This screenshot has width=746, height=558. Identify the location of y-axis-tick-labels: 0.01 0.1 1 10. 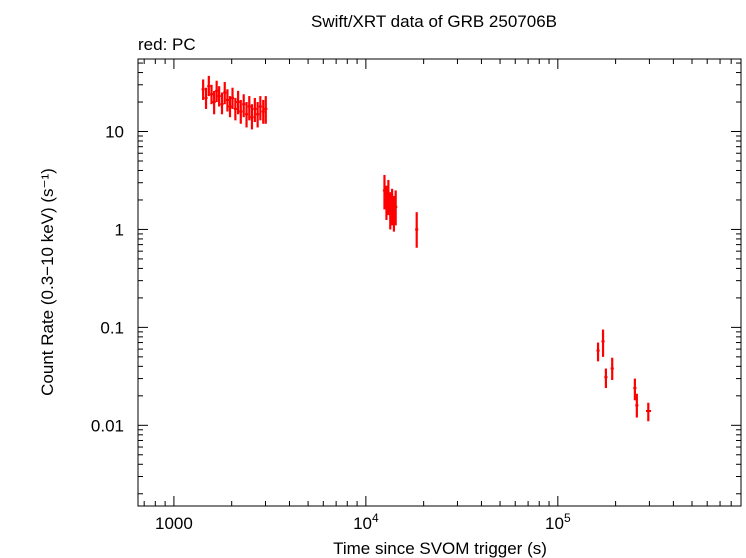
(107, 279).